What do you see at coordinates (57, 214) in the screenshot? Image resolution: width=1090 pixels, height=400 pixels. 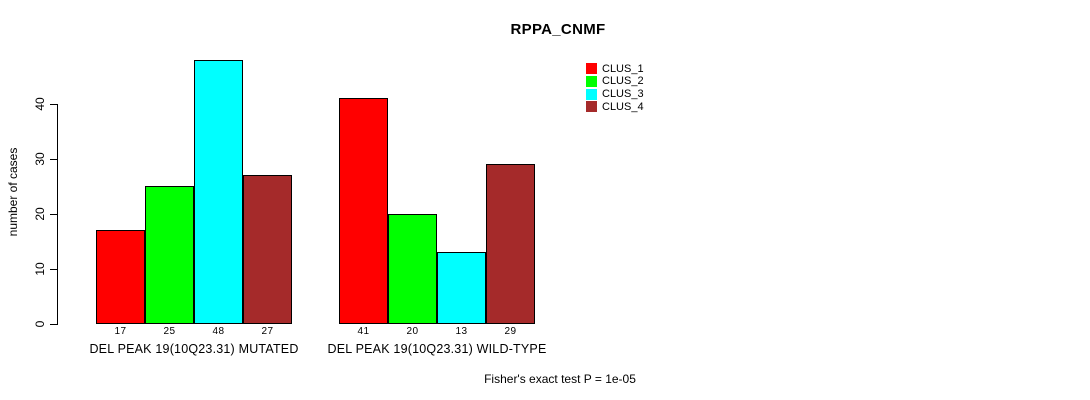 I see `y-axis-line` at bounding box center [57, 214].